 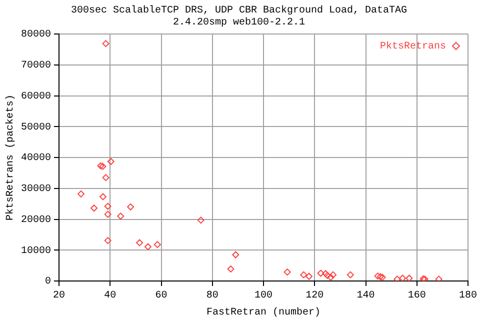 I want to click on x-tick-label: 80, so click(x=212, y=296).